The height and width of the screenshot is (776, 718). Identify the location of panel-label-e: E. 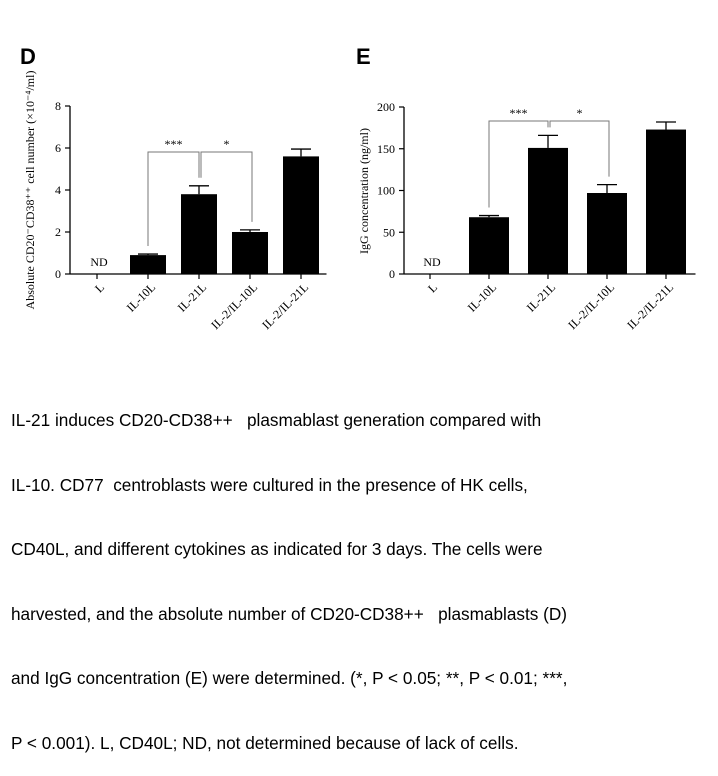
(363, 56).